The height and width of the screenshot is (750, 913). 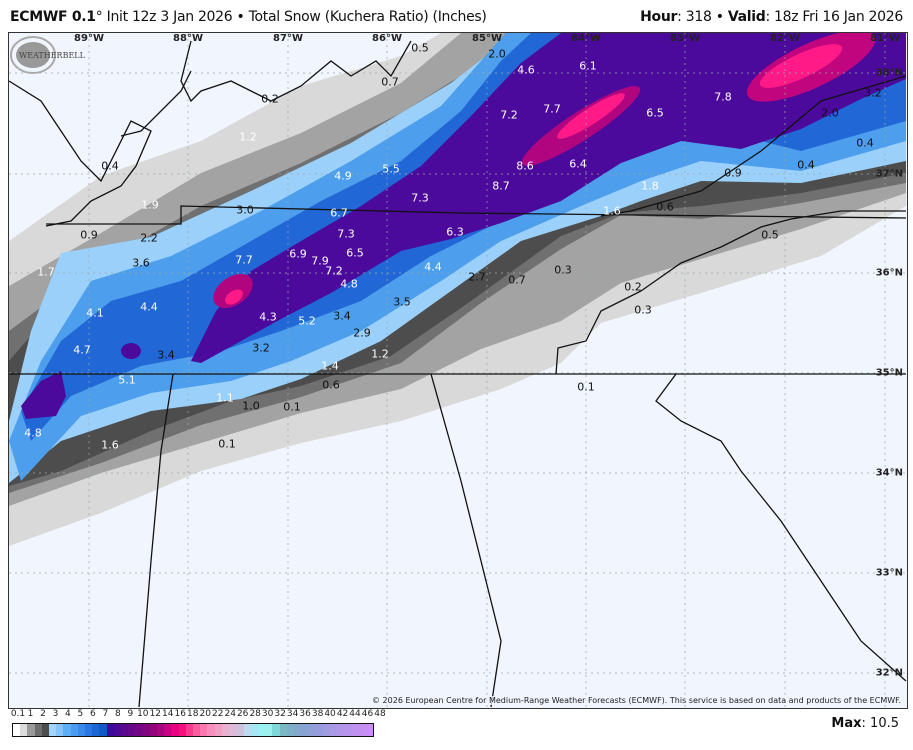 What do you see at coordinates (320, 261) in the screenshot?
I see `snow-total-label: 7.9` at bounding box center [320, 261].